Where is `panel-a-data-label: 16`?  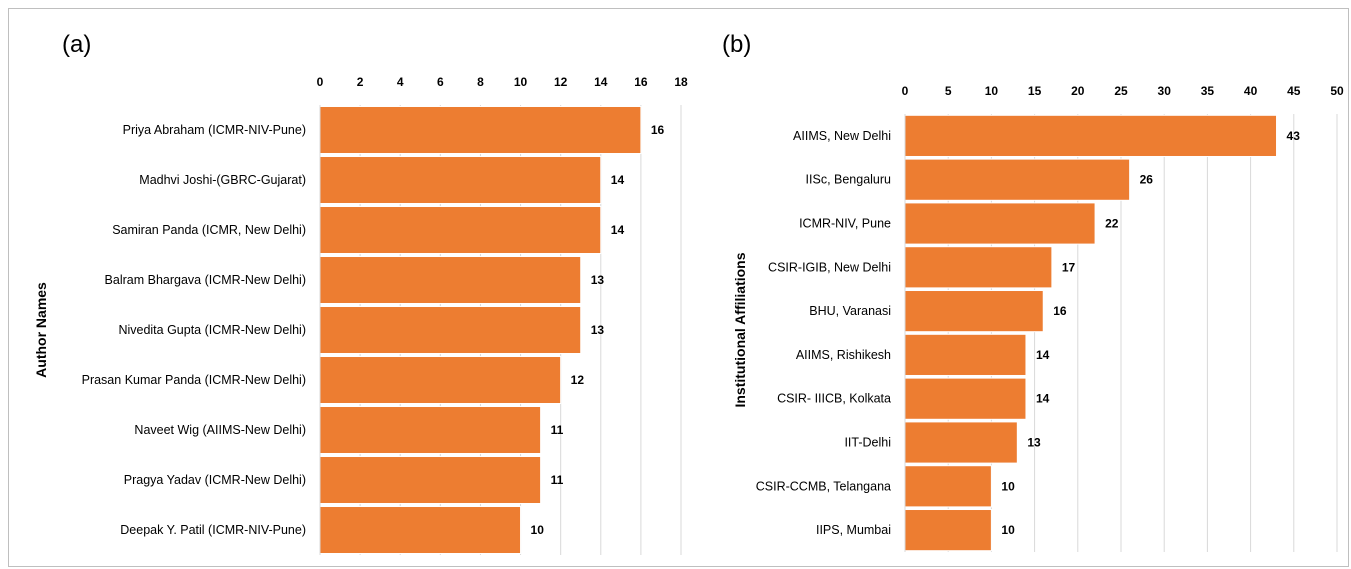 panel-a-data-label: 16 is located at coordinates (658, 130).